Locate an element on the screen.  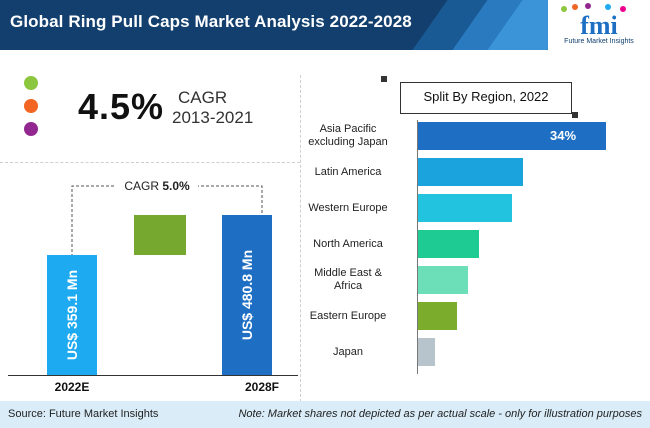
region-label: Asia Pacific excluding Japan is located at coordinates (348, 136).